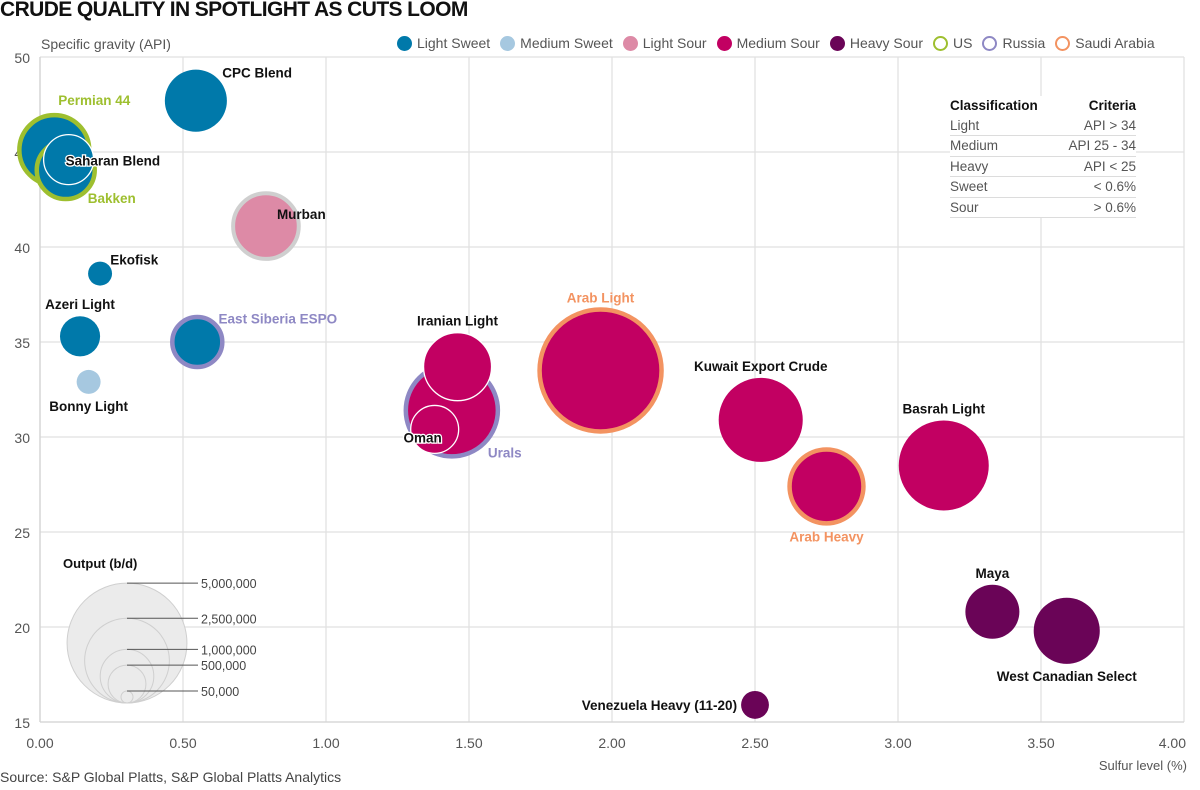 Image resolution: width=1200 pixels, height=790 pixels. I want to click on bubble-label-west-canadian-select: West Canadian Select, so click(1067, 676).